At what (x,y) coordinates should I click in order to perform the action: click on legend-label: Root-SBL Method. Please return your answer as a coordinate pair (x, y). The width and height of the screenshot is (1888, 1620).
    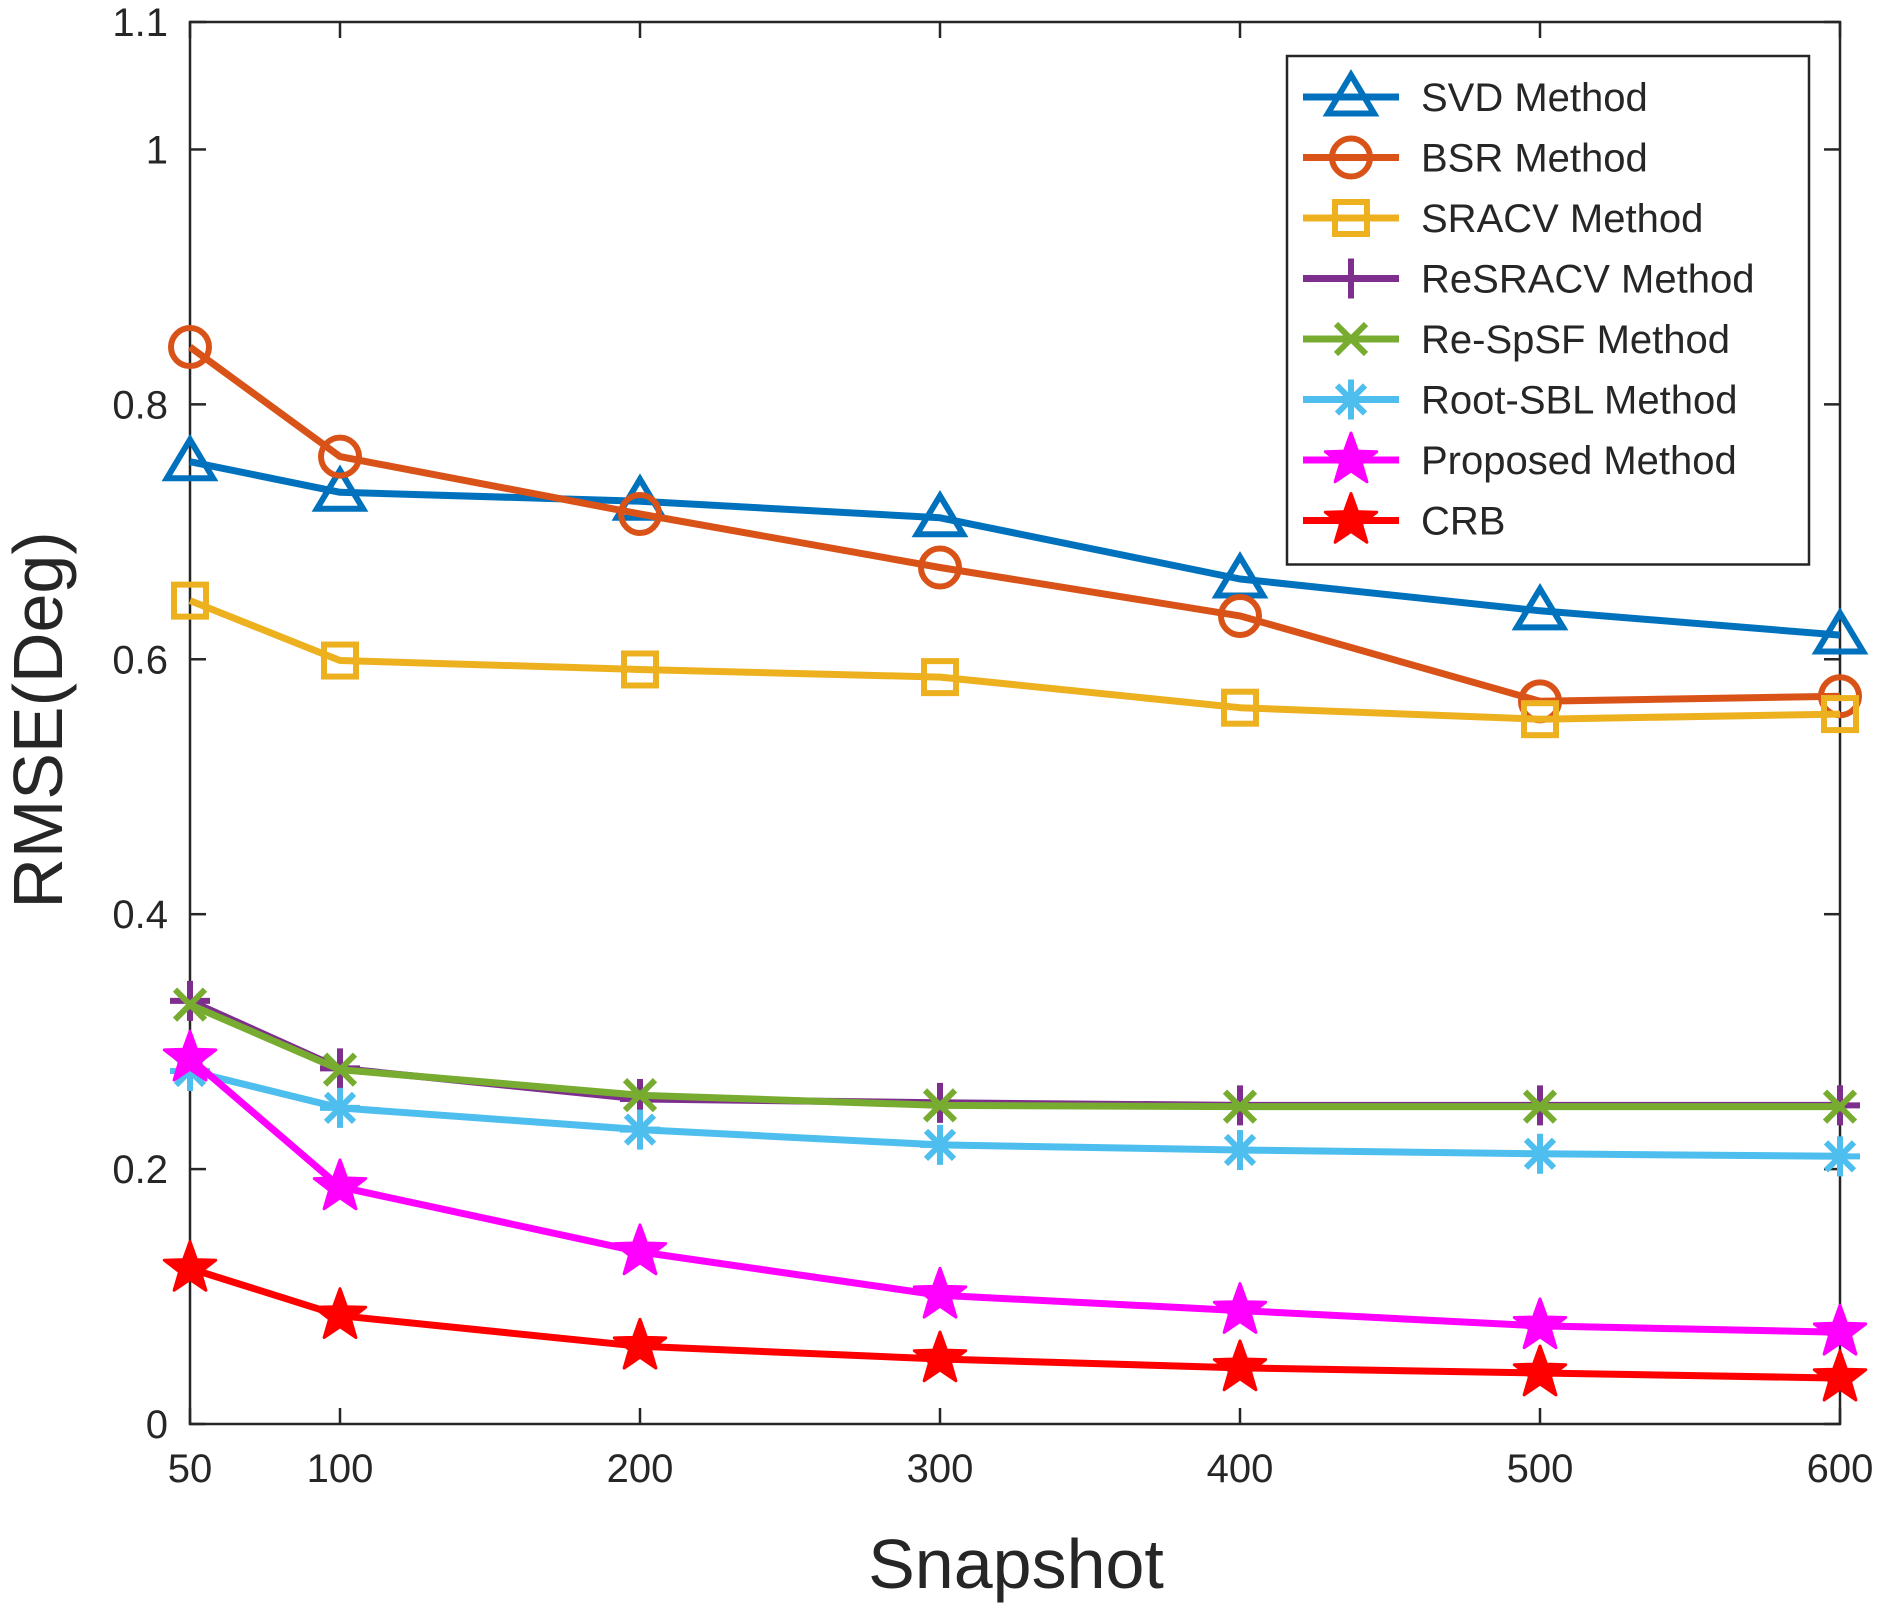
    Looking at the image, I should click on (1579, 401).